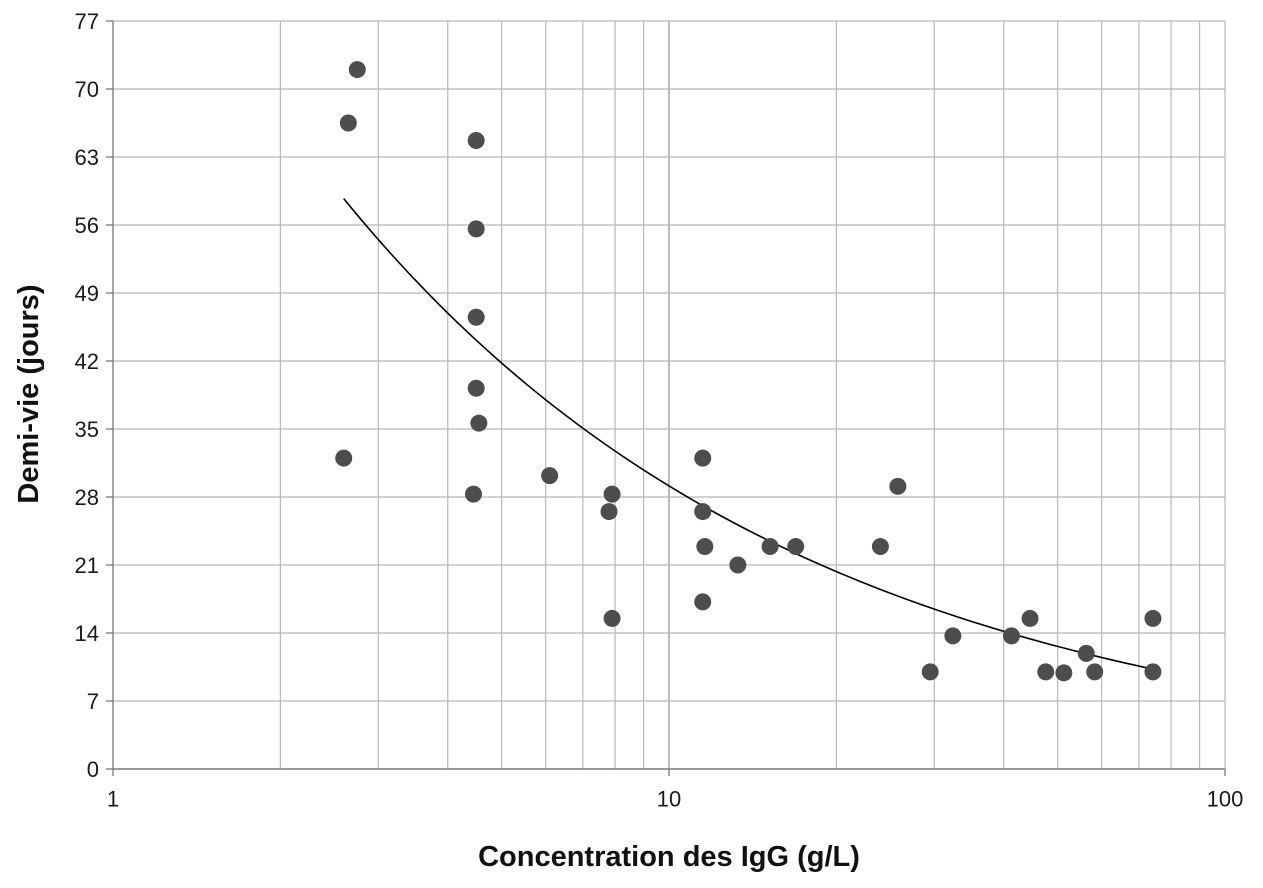 The width and height of the screenshot is (1263, 888). Describe the element at coordinates (87, 157) in the screenshot. I see `y-tick-label: 63` at that location.